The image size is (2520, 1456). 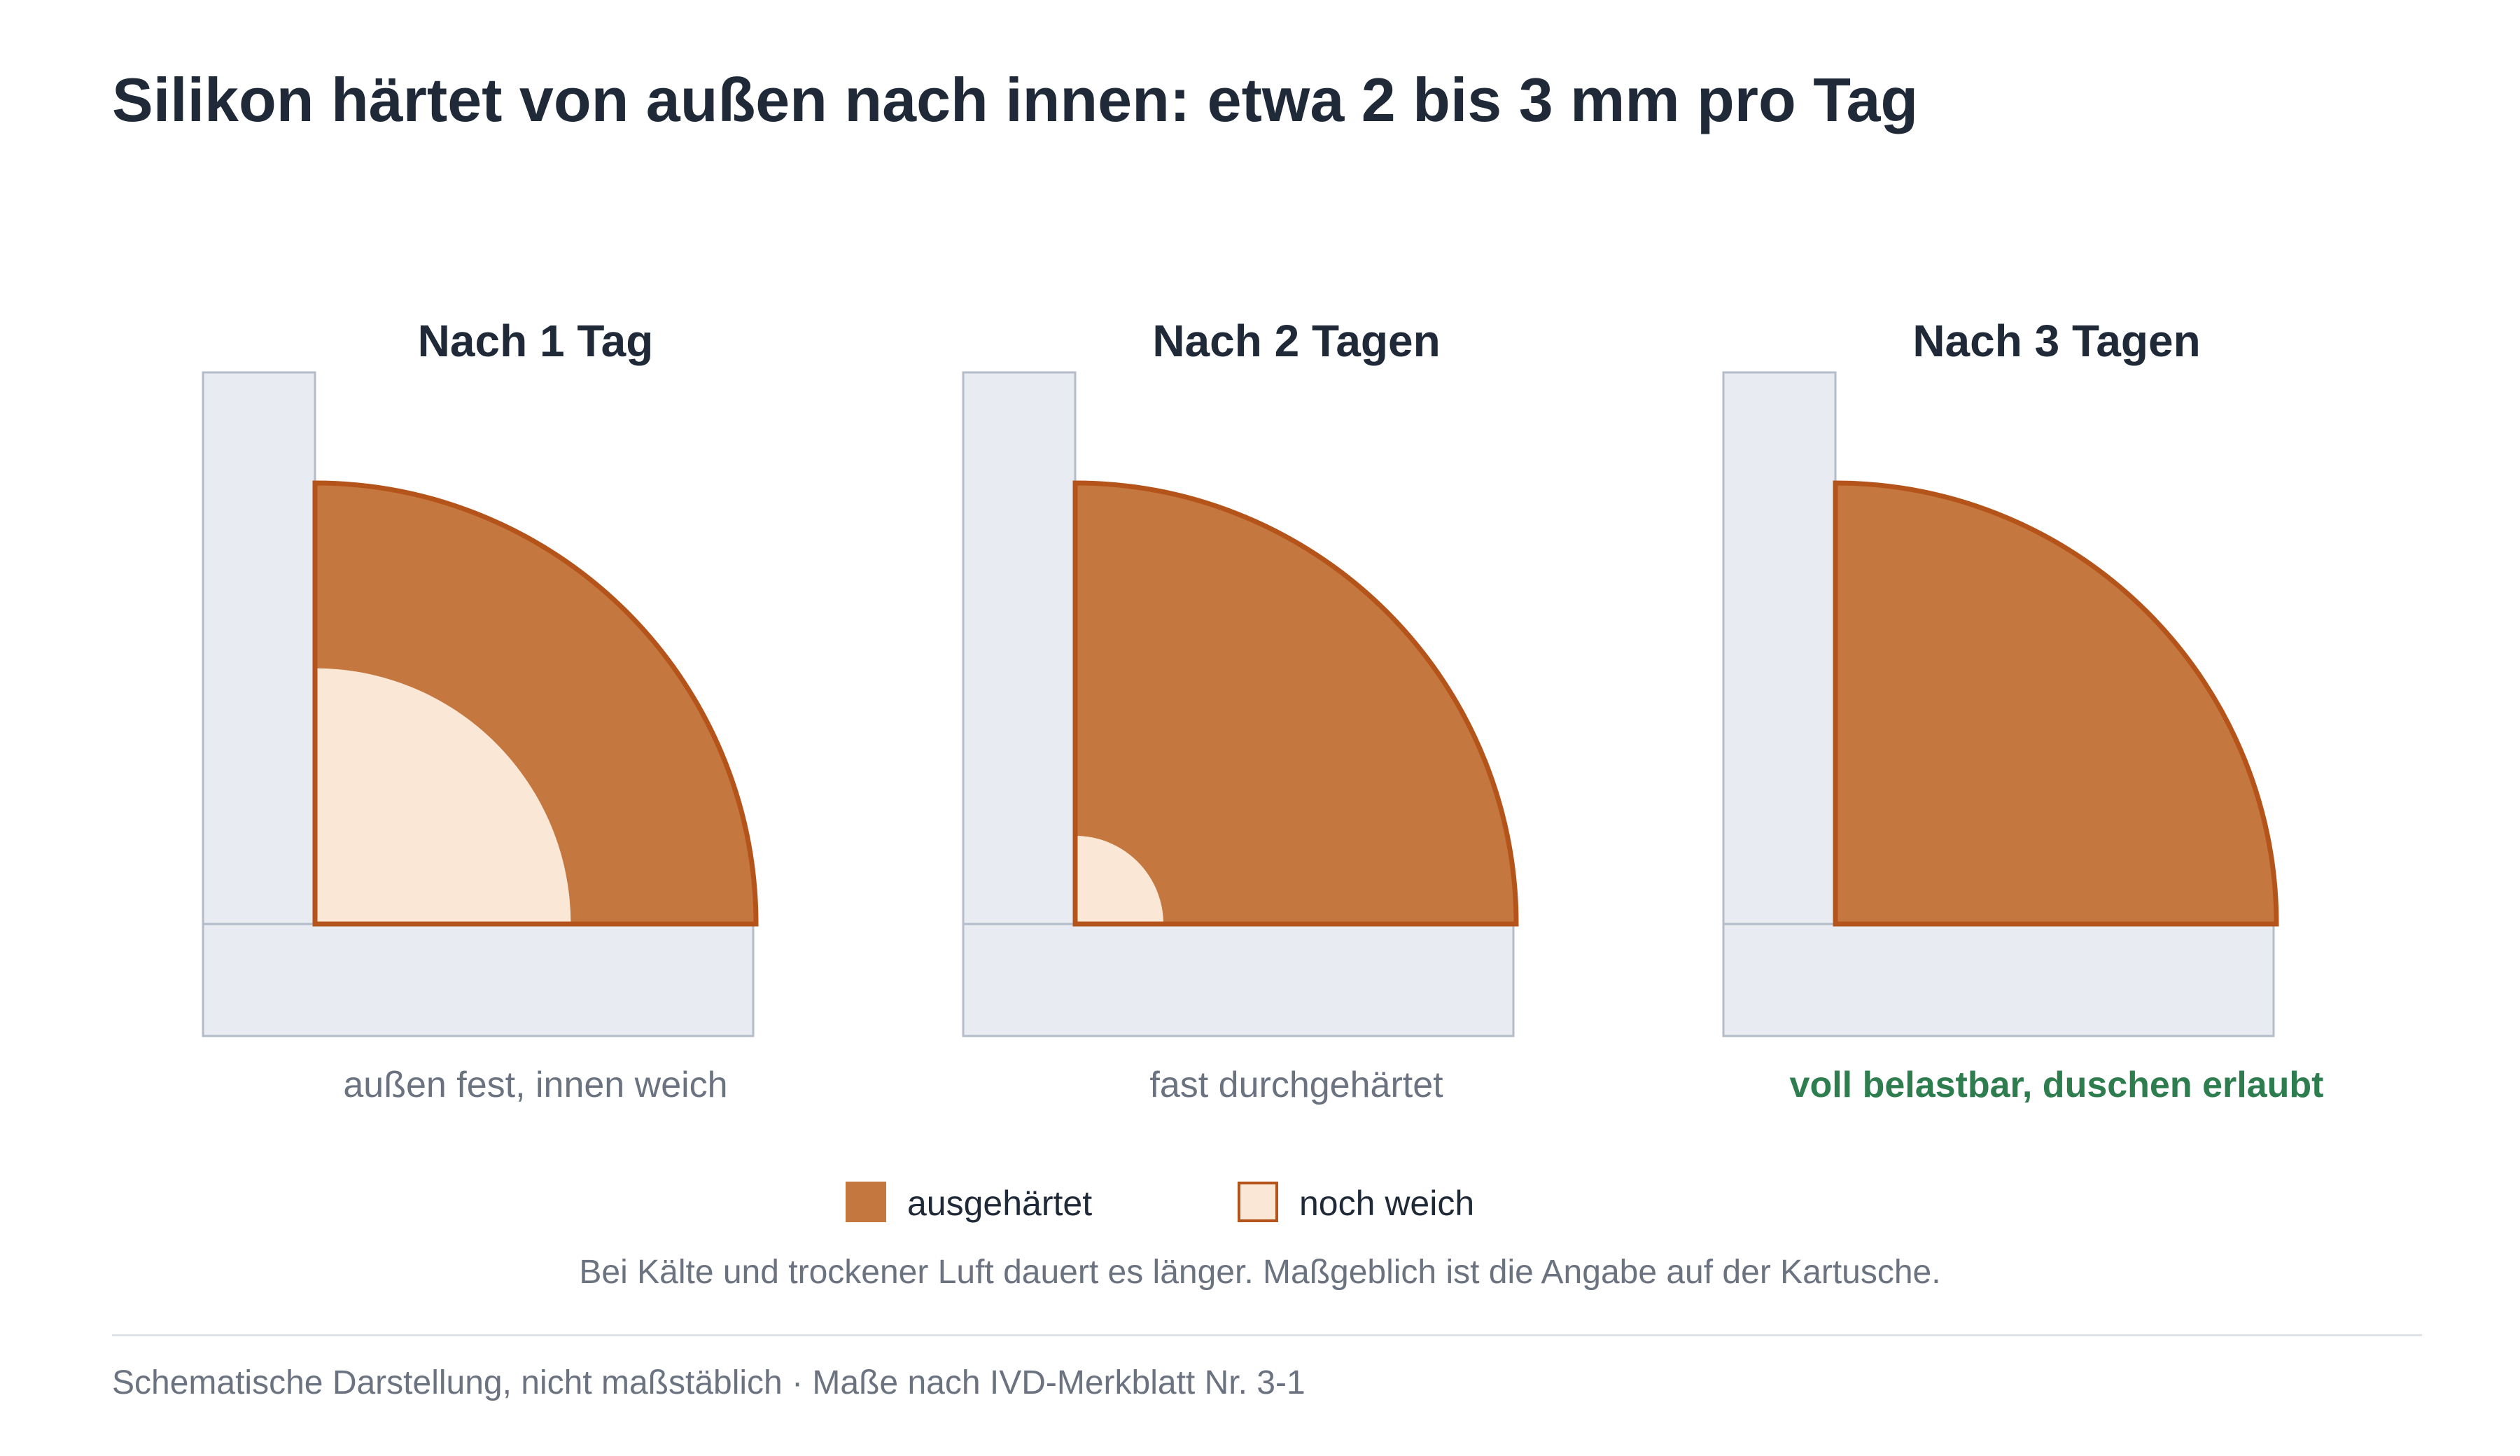 I want to click on panel-3-joint, so click(x=2000, y=704).